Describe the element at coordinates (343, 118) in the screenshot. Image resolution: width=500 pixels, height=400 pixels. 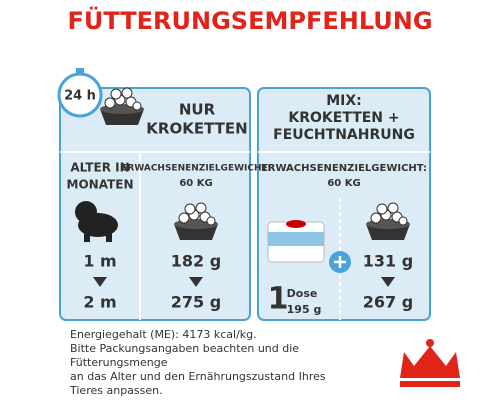
I see `column-title: KROKETTEN +` at that location.